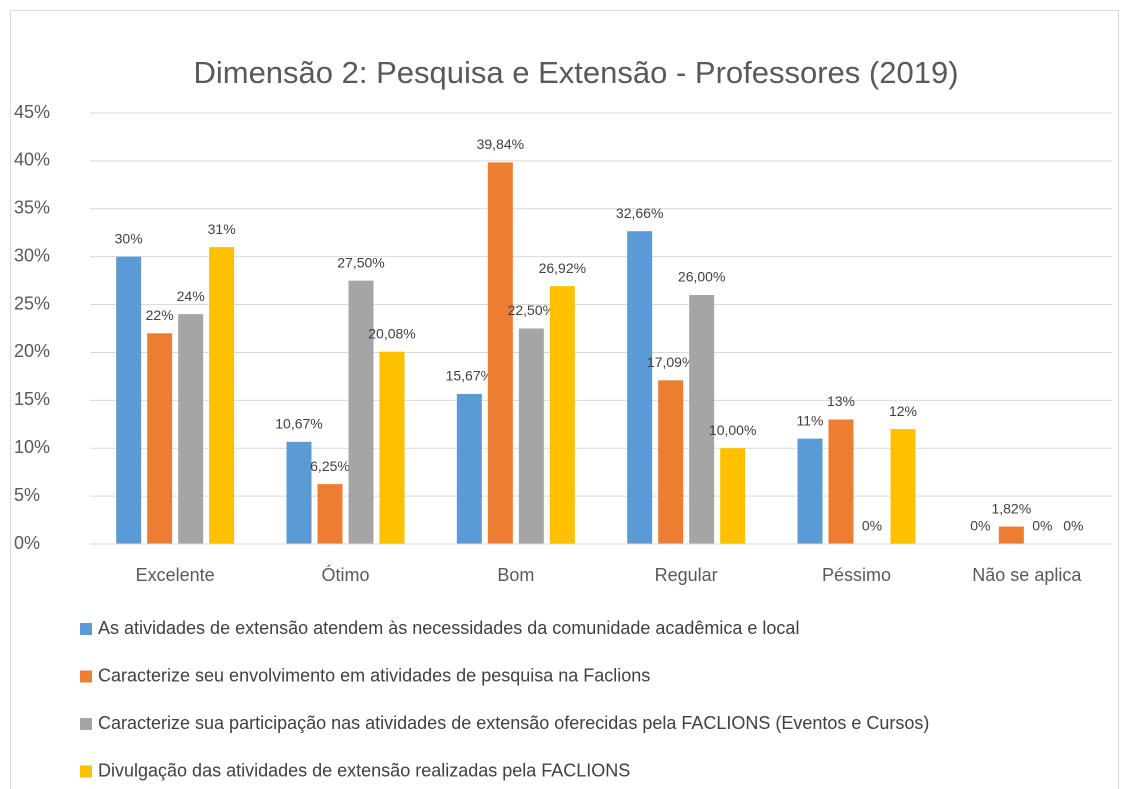  Describe the element at coordinates (298, 424) in the screenshot. I see `value-label: 10,67%` at that location.